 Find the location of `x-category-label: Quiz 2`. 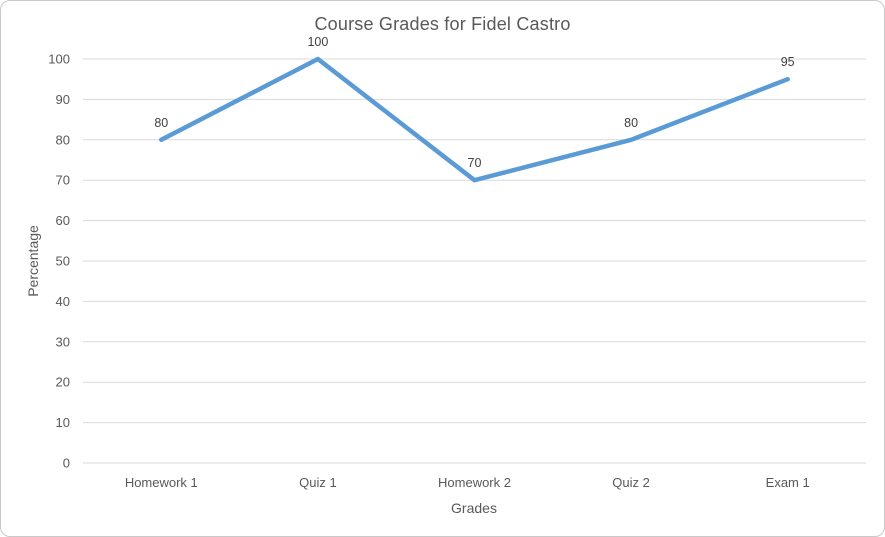

x-category-label: Quiz 2 is located at coordinates (631, 482).